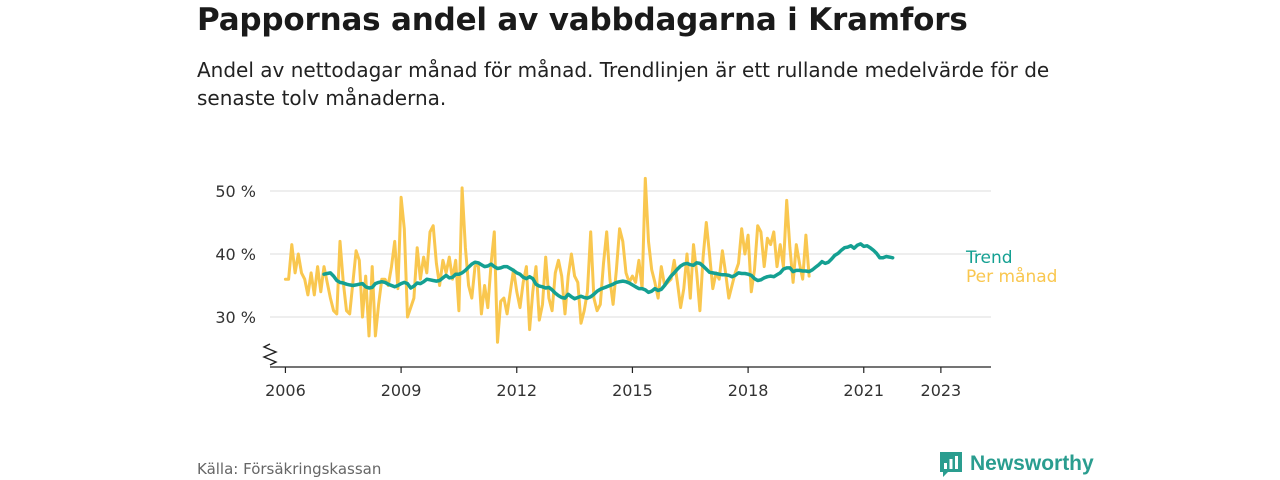 The width and height of the screenshot is (1280, 480). I want to click on x-tick-label: 2023, so click(941, 390).